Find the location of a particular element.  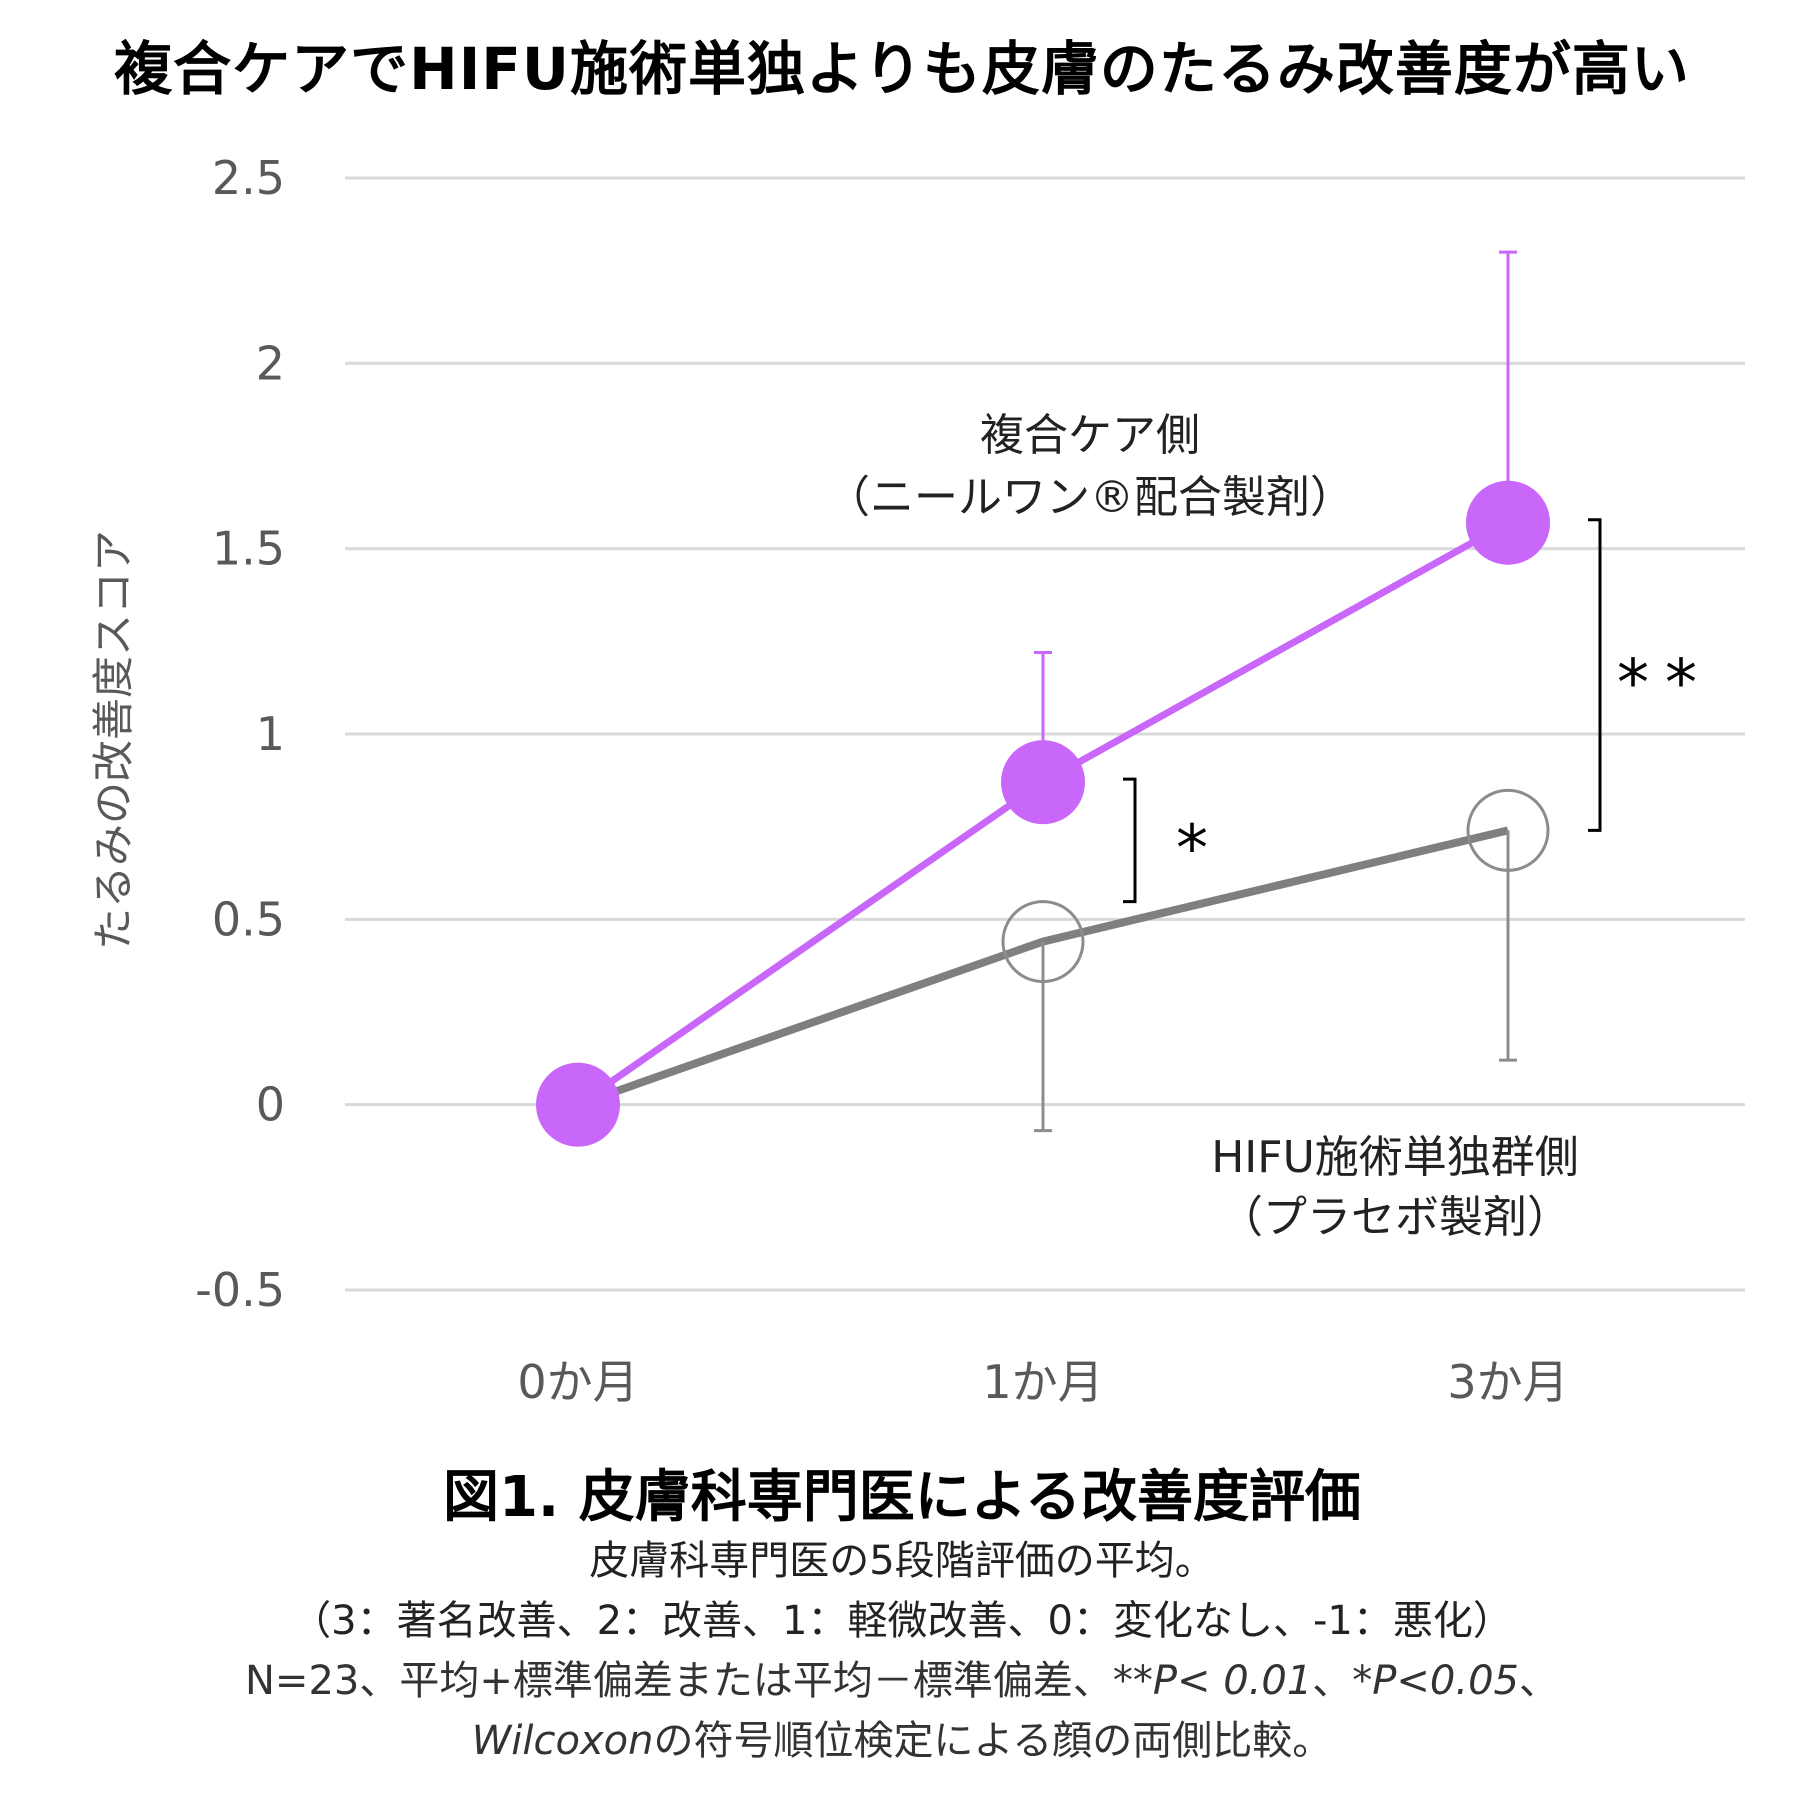

significance-brackets: *** is located at coordinates (1418, 711).